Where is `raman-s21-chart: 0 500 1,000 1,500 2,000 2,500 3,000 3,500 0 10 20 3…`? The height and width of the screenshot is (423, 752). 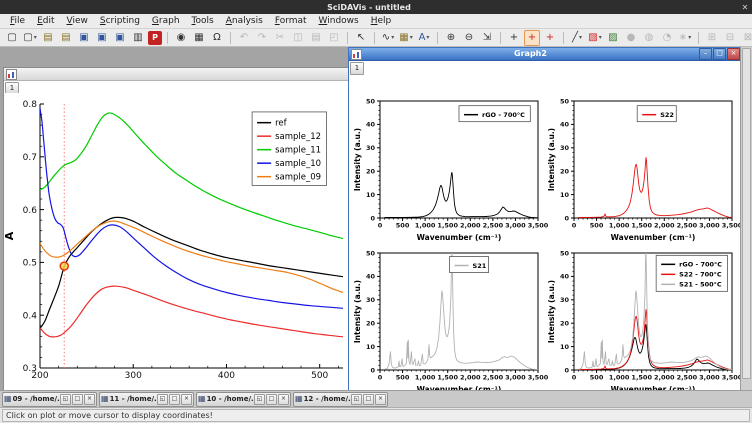
raman-s21-chart: 0 500 1,000 1,500 2,000 2,500 3,000 3,500 0 10 20 3… is located at coordinates (451, 318).